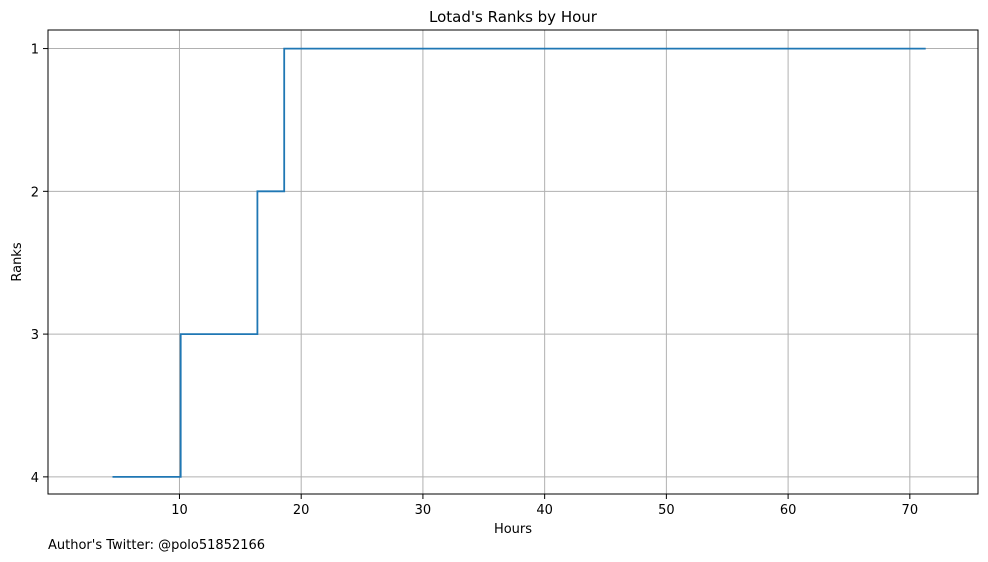  Describe the element at coordinates (423, 510) in the screenshot. I see `x-tick-label: 30` at that location.